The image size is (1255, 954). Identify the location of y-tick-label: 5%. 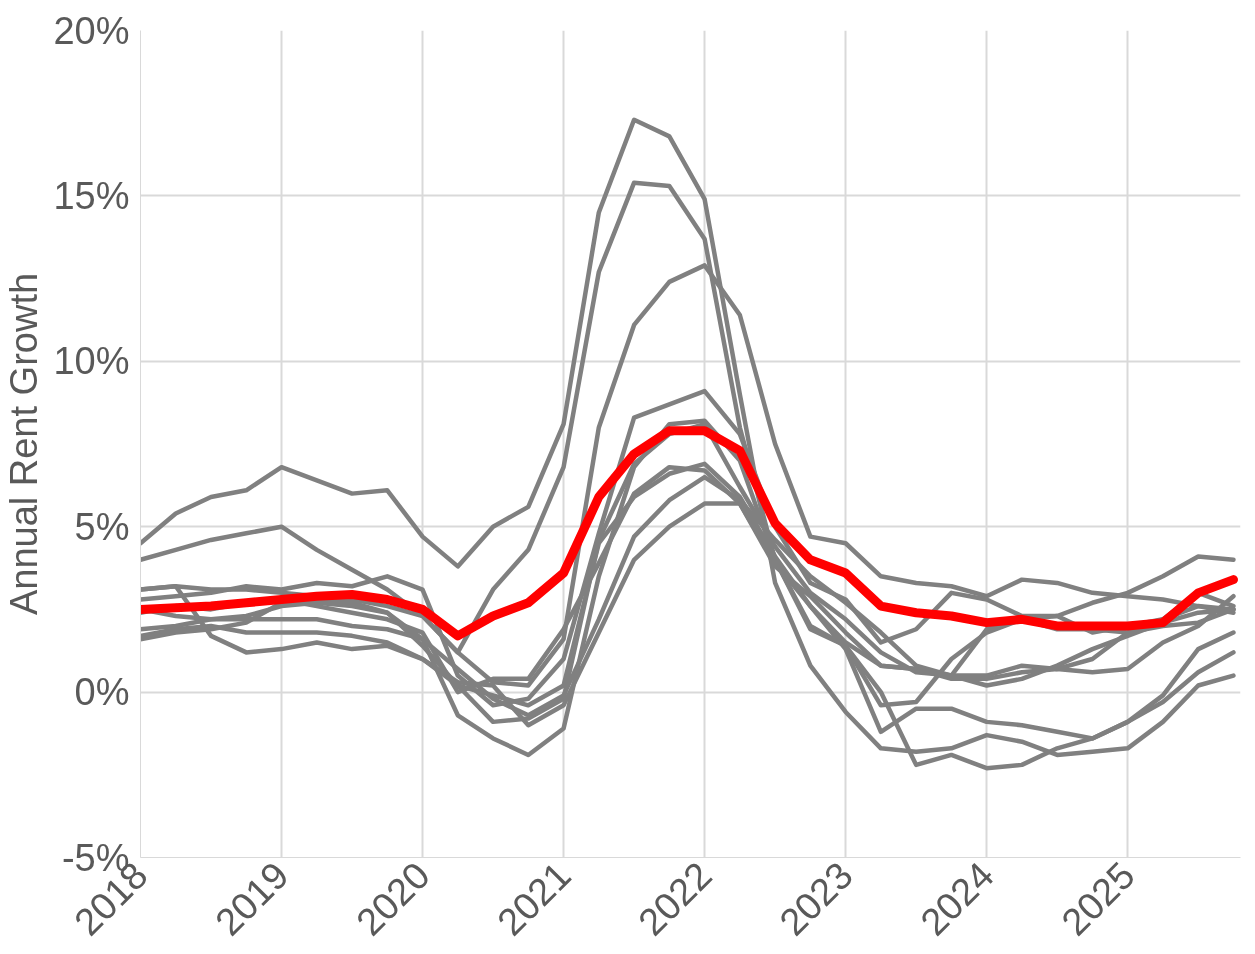
(102, 526).